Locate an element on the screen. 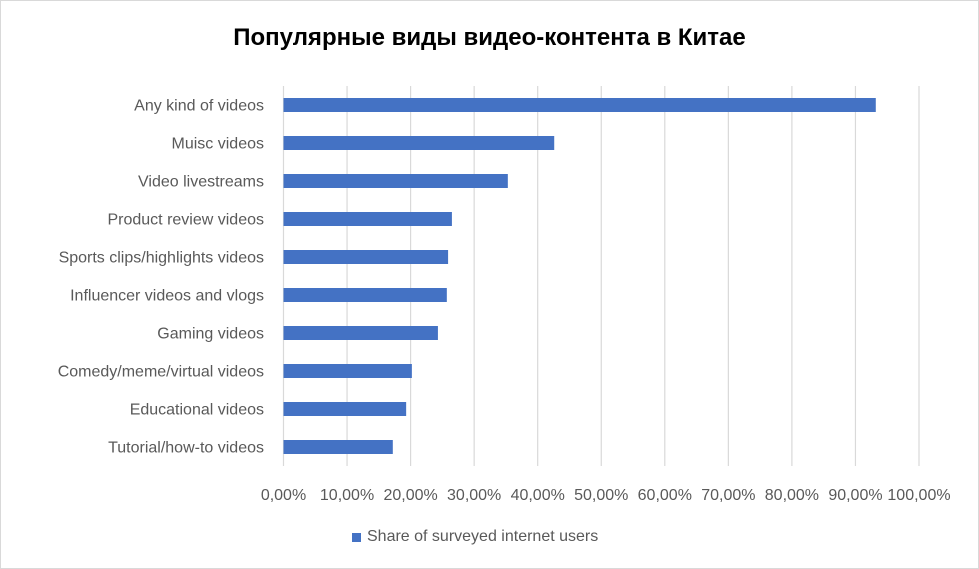 Image resolution: width=979 pixels, height=569 pixels. legend-label: Share of surveyed internet users is located at coordinates (483, 536).